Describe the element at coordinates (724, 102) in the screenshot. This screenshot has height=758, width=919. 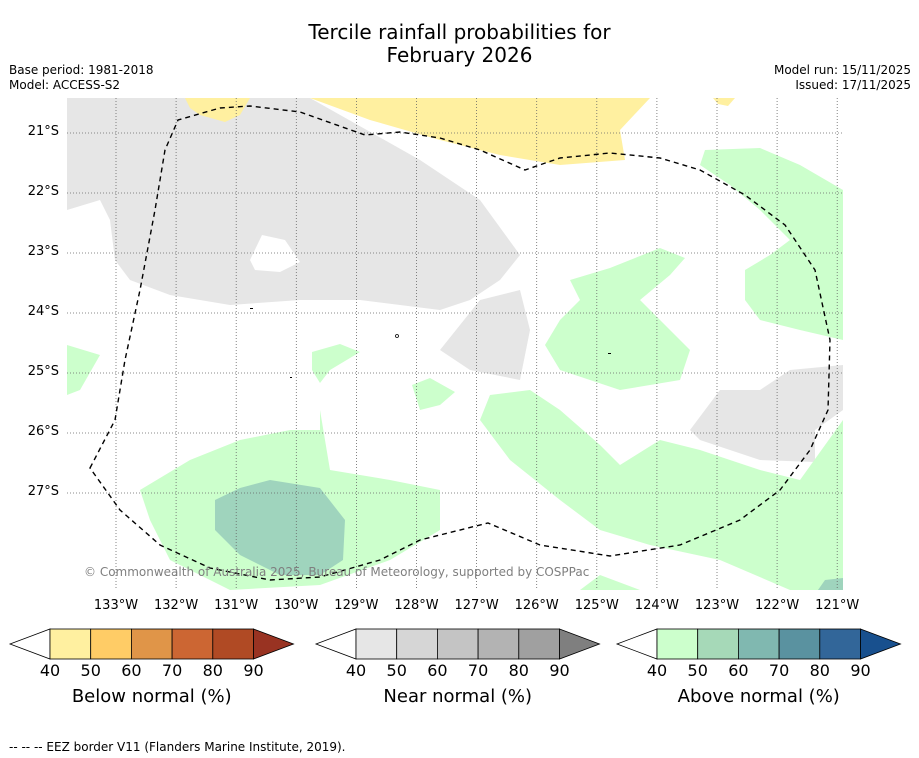
I see `below-normal-region-northeast` at that location.